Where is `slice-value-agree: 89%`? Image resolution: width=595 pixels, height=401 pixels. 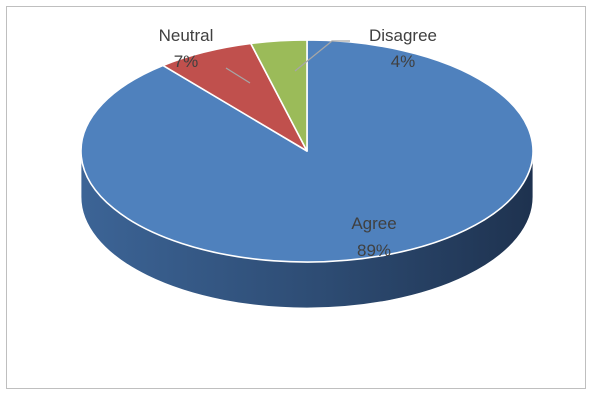 slice-value-agree: 89% is located at coordinates (374, 250).